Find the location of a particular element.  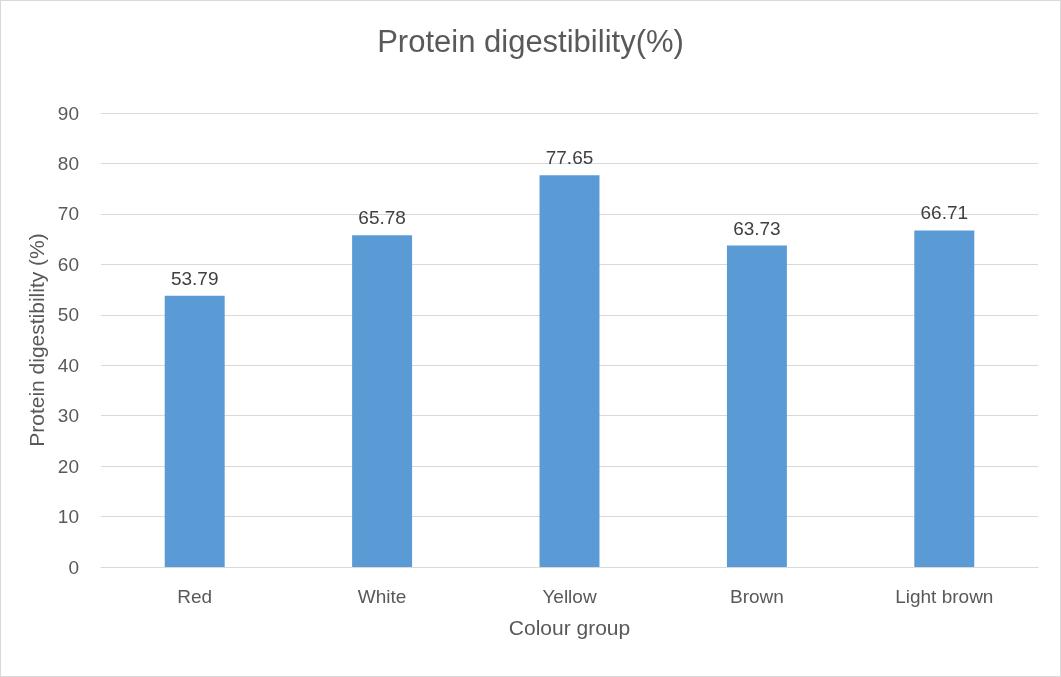

y-tick-label: 50 is located at coordinates (68, 315).